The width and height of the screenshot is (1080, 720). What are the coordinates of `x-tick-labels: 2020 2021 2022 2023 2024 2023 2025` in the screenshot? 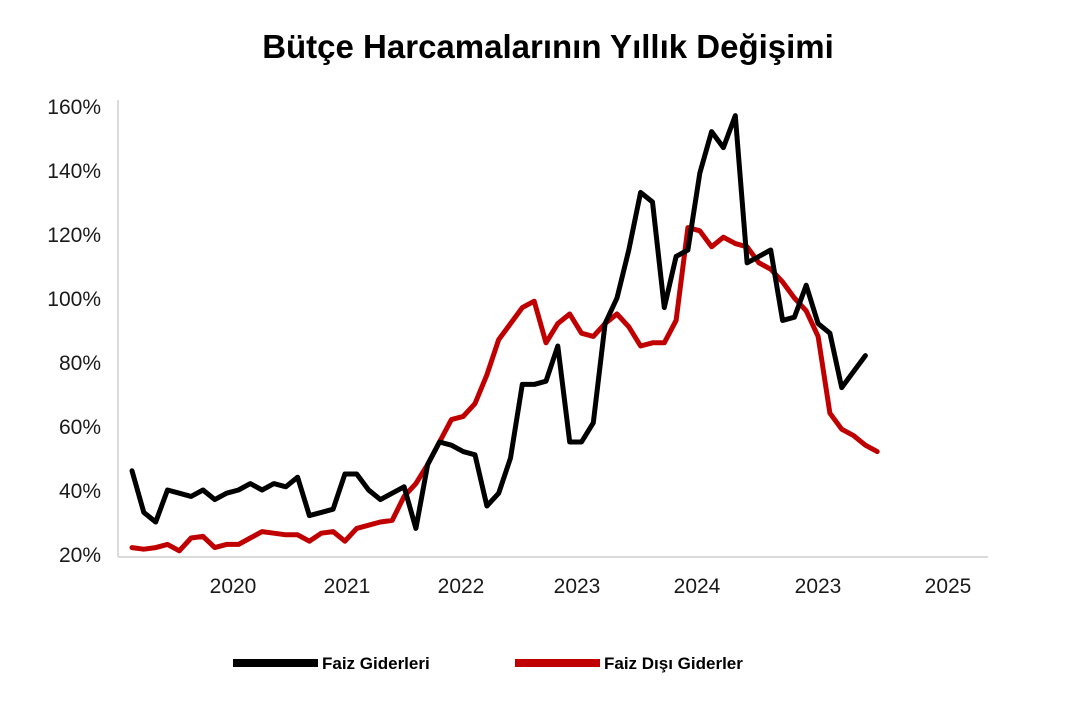 It's located at (591, 586).